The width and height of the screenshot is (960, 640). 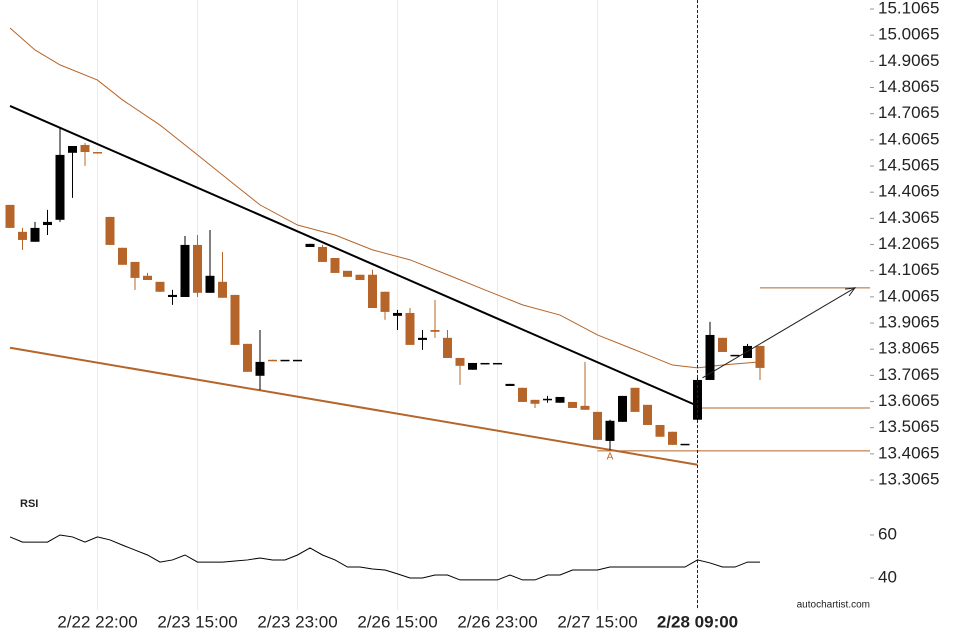 What do you see at coordinates (908, 34) in the screenshot?
I see `y-tick-label: 15.0065` at bounding box center [908, 34].